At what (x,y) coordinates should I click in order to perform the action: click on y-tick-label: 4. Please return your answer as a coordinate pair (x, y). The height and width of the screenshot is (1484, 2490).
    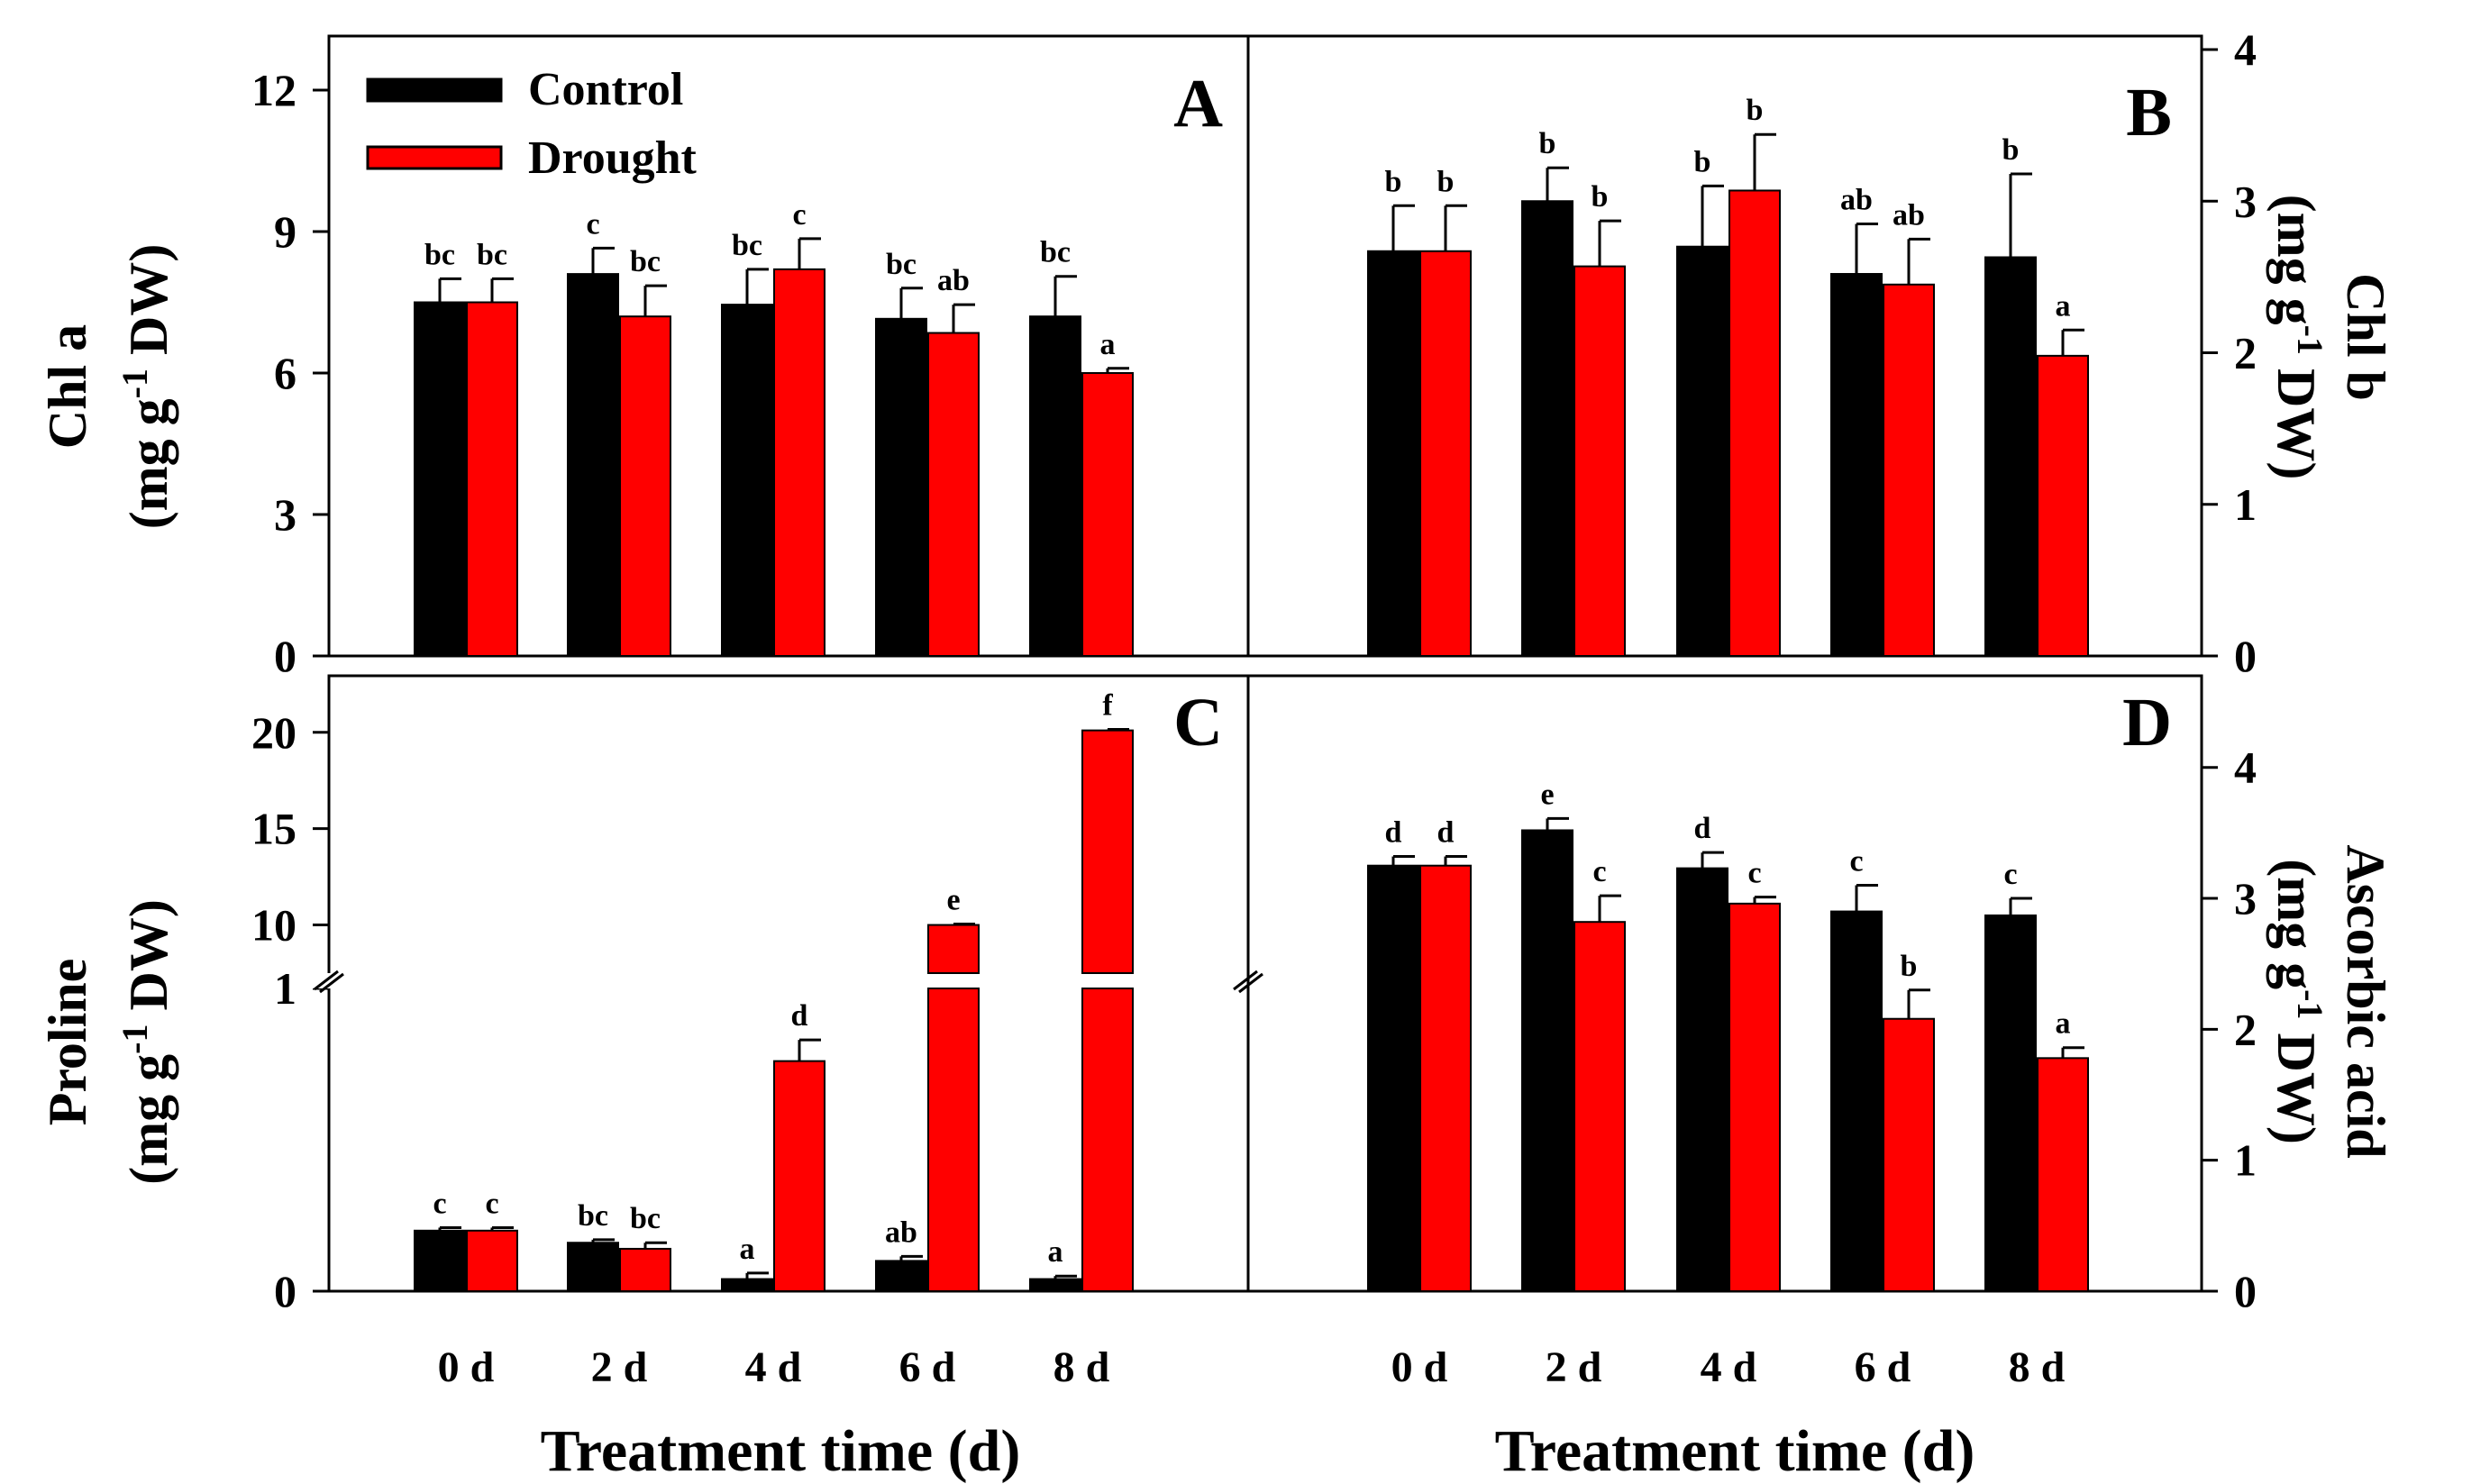
    Looking at the image, I should click on (2245, 49).